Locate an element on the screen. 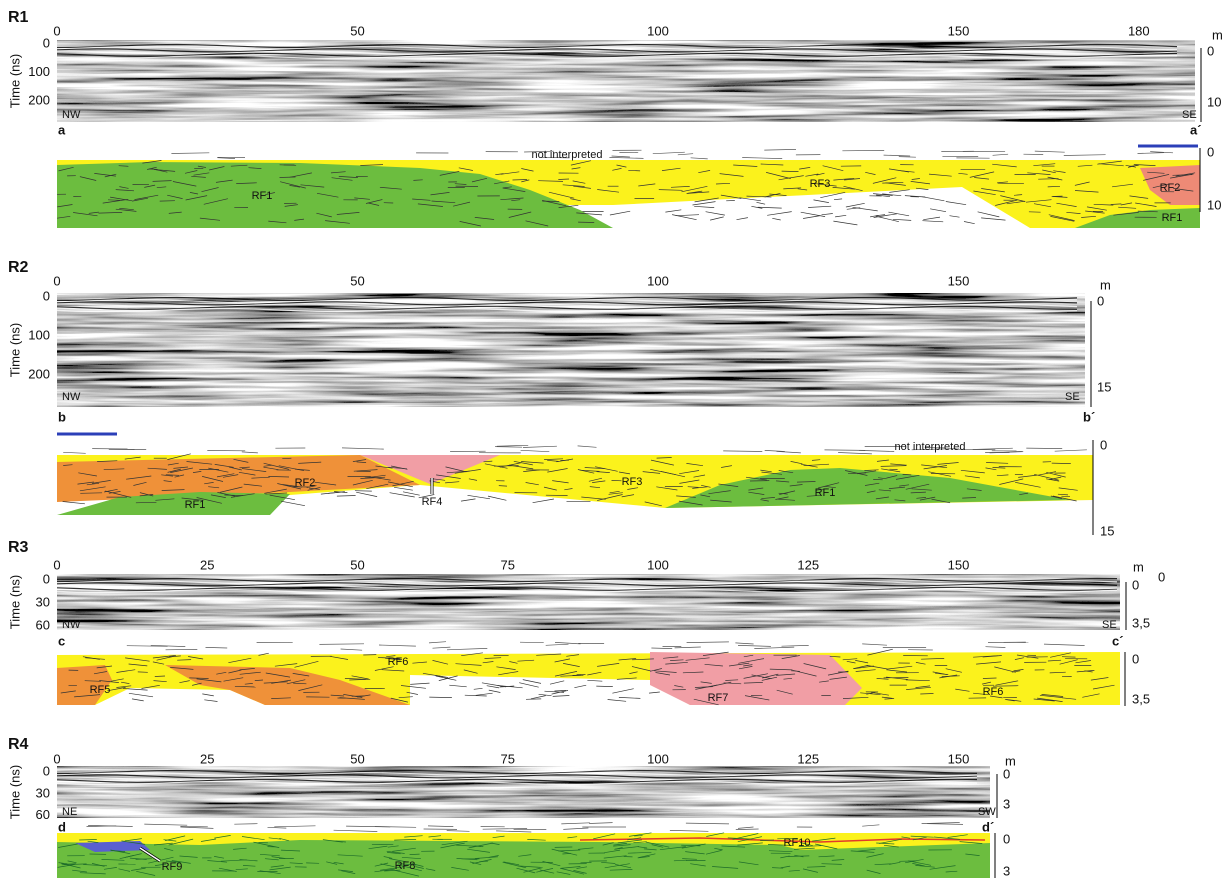  distance-tick-label: 50 is located at coordinates (357, 30).